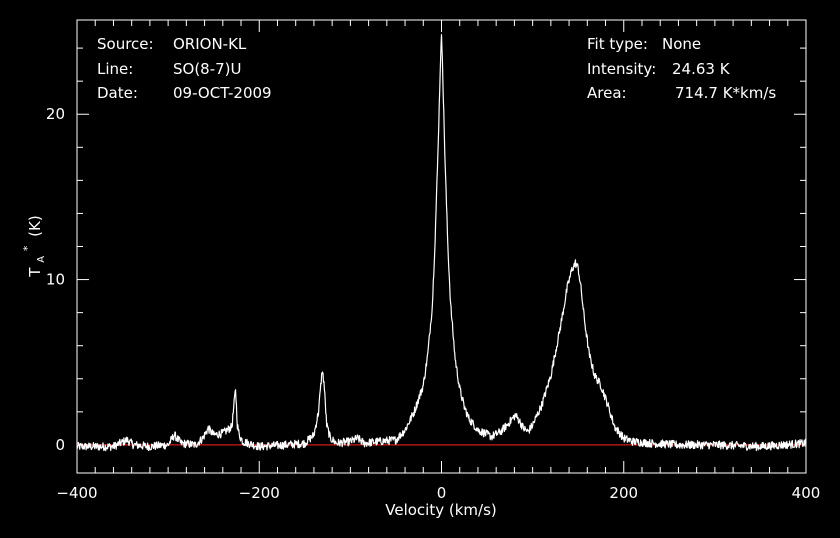  What do you see at coordinates (621, 69) in the screenshot?
I see `info-right-label-1: Intensity:` at bounding box center [621, 69].